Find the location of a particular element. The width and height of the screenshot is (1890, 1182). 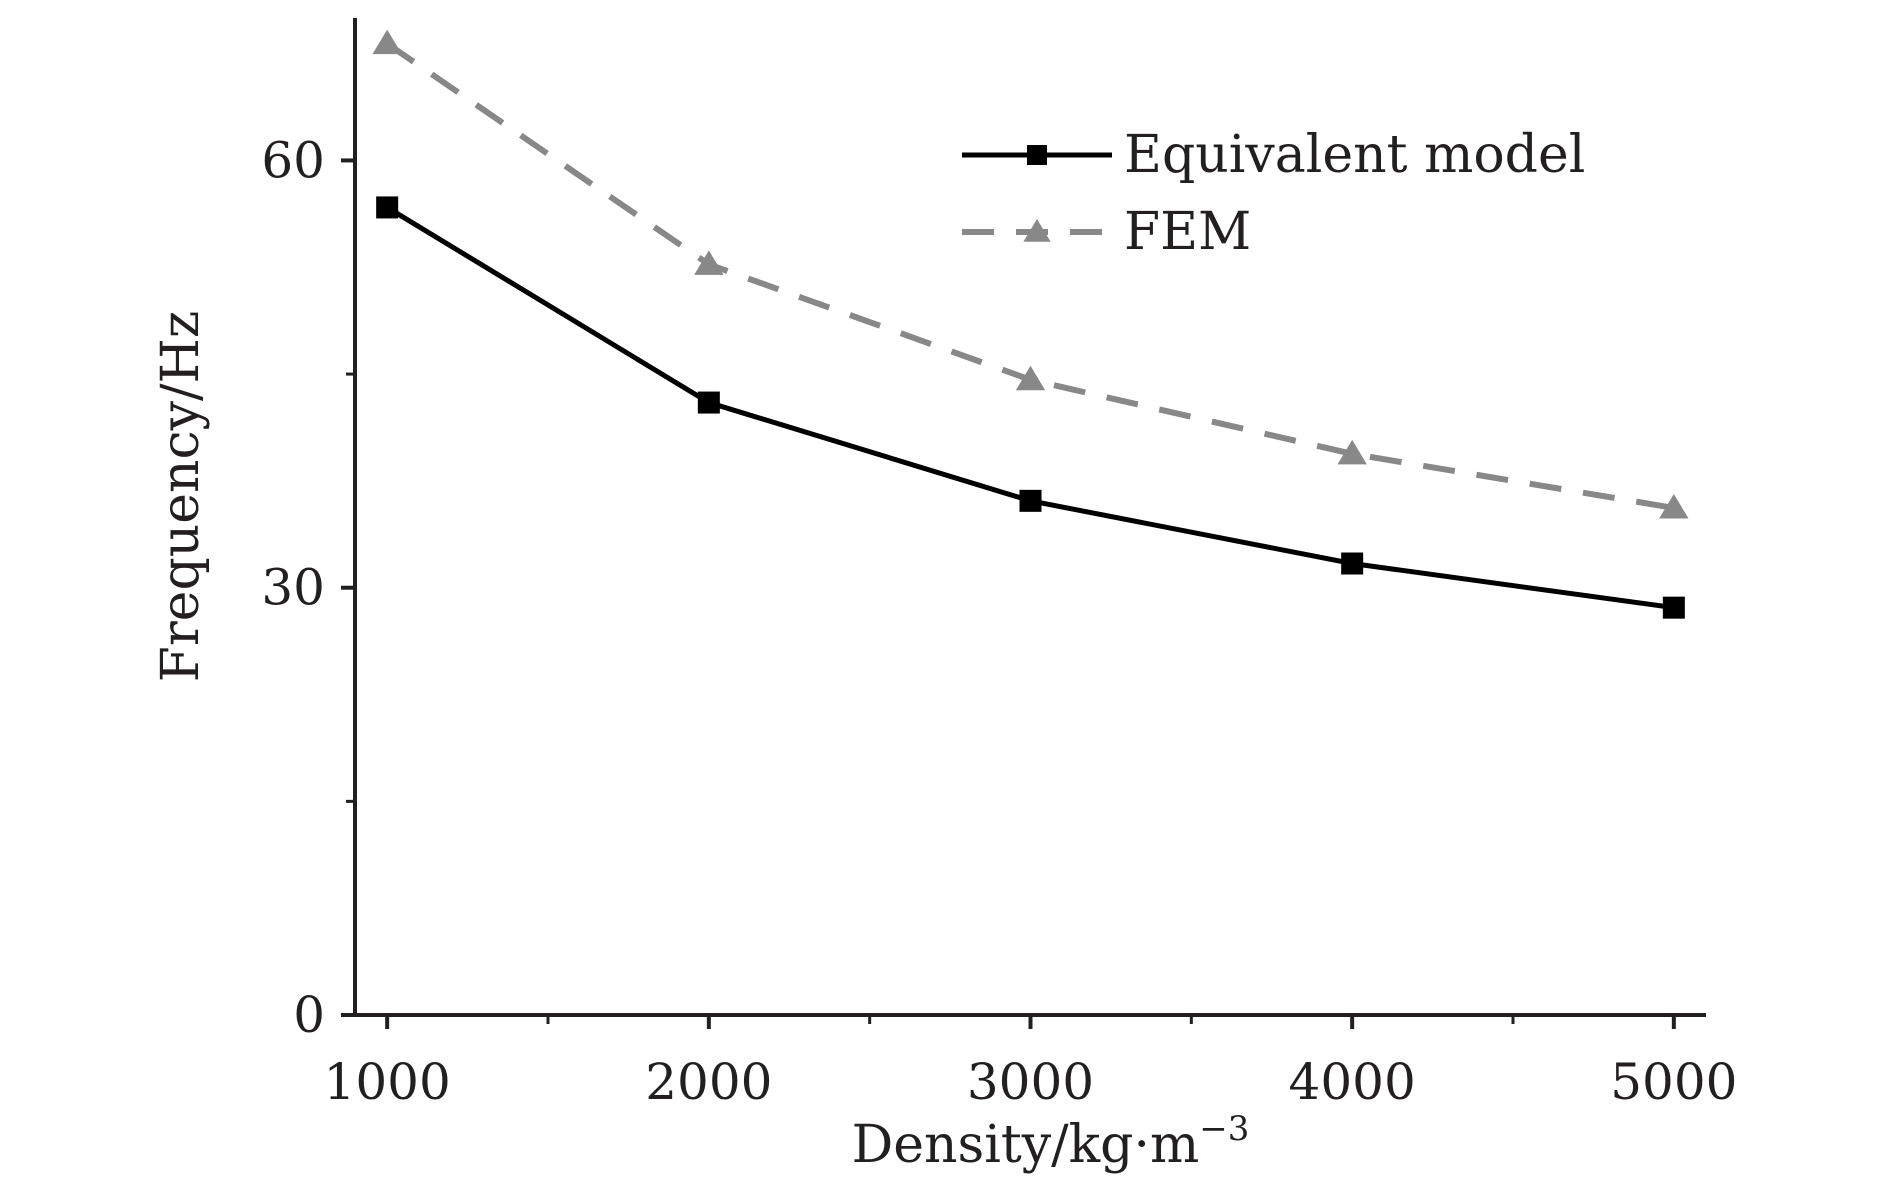

y-tick-label: 30 is located at coordinates (293, 588).